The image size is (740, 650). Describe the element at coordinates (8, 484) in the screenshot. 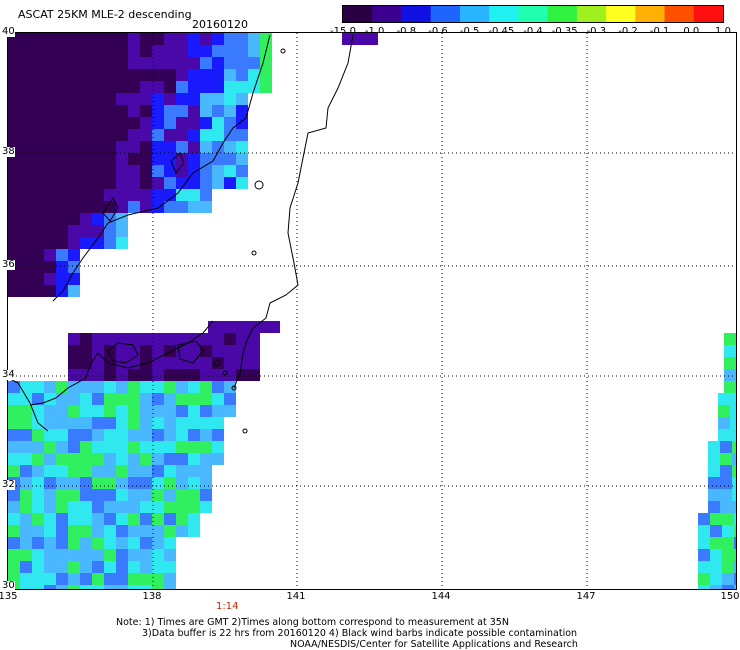

I see `lat-label-32: 32` at that location.